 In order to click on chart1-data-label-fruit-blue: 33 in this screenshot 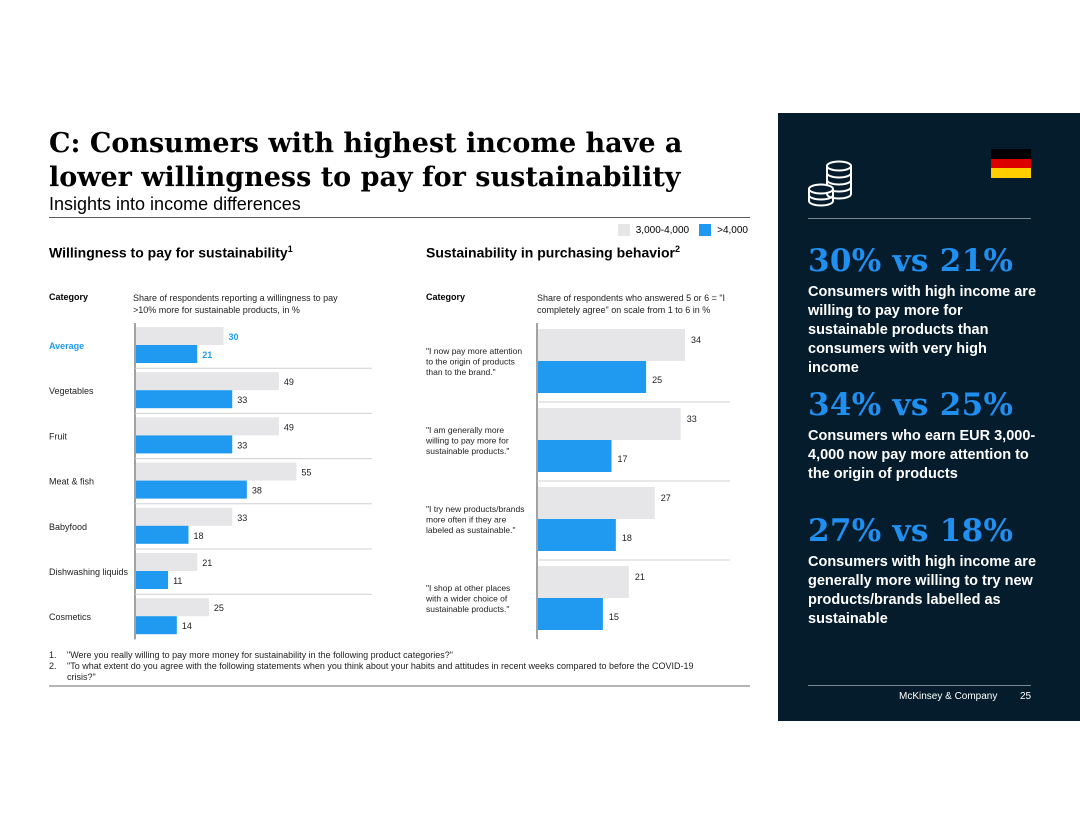, I will do `click(242, 445)`.